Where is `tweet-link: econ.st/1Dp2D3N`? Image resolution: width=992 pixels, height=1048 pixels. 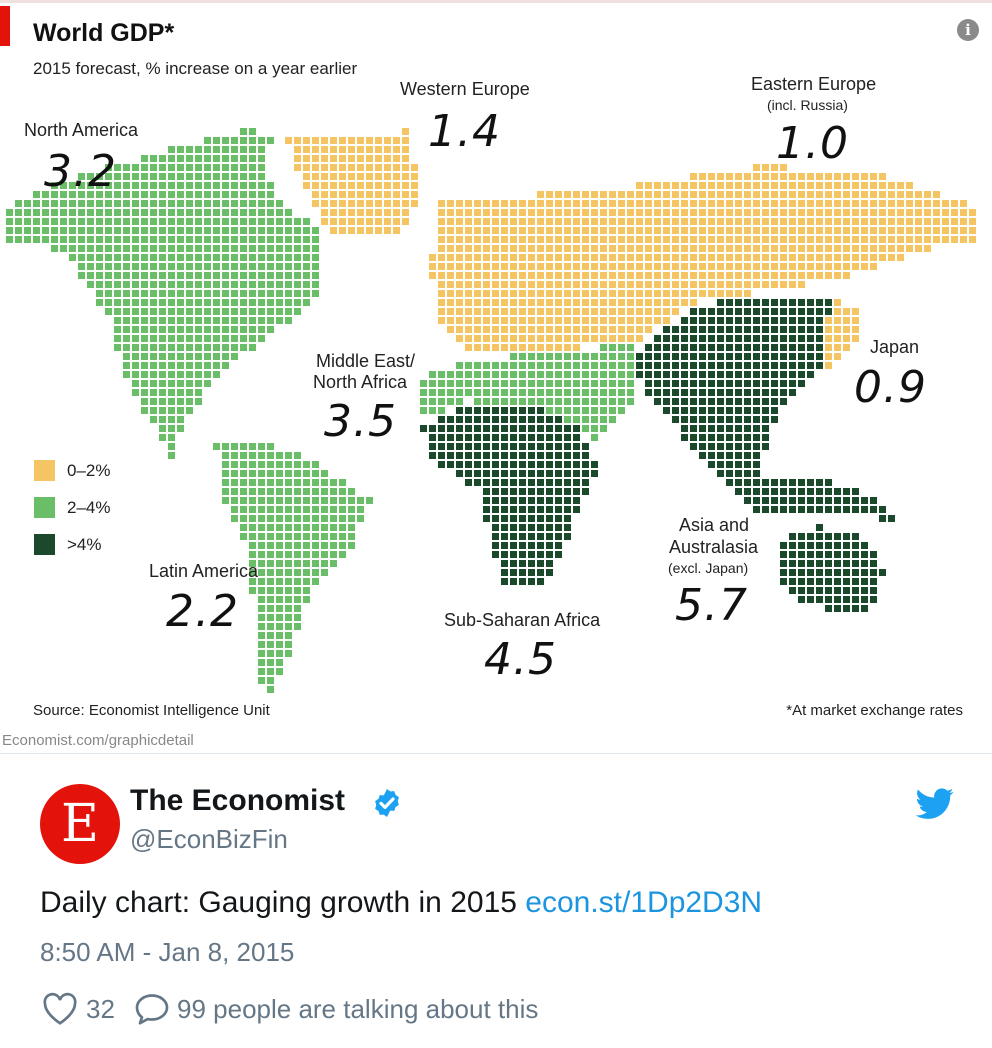
tweet-link: econ.st/1Dp2D3N is located at coordinates (644, 902).